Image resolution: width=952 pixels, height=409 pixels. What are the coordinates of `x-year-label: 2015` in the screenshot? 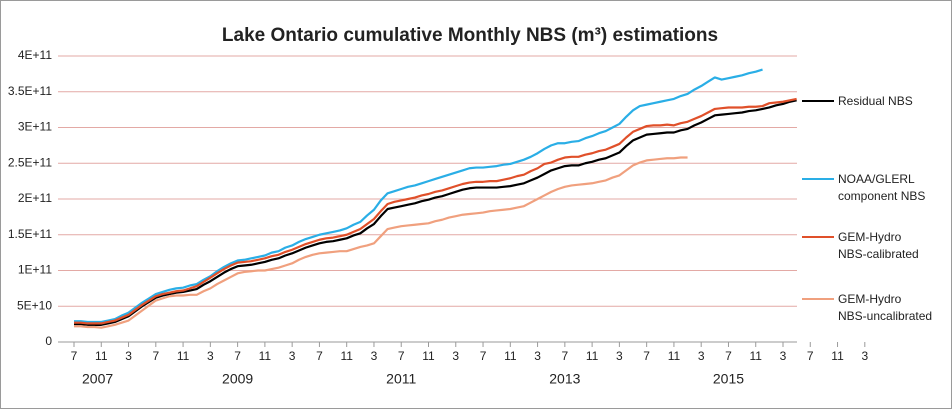 It's located at (728, 379).